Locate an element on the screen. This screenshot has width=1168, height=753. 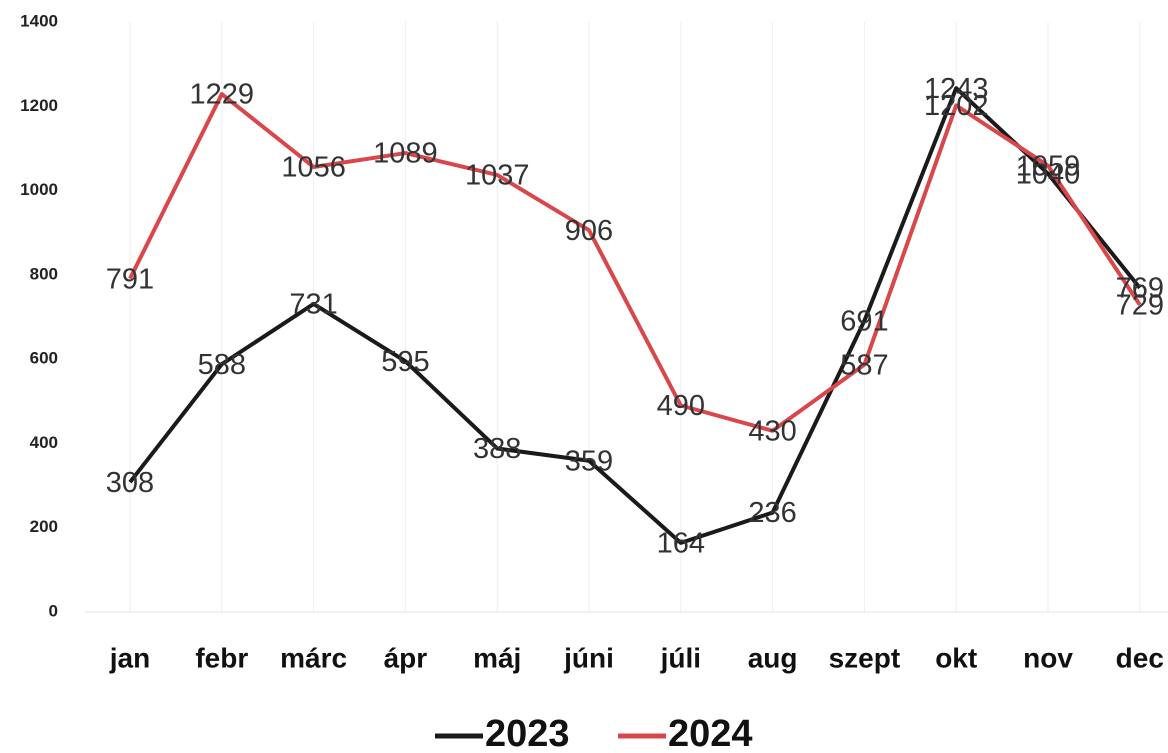
y-tick-label: 1000 is located at coordinates (39, 189).